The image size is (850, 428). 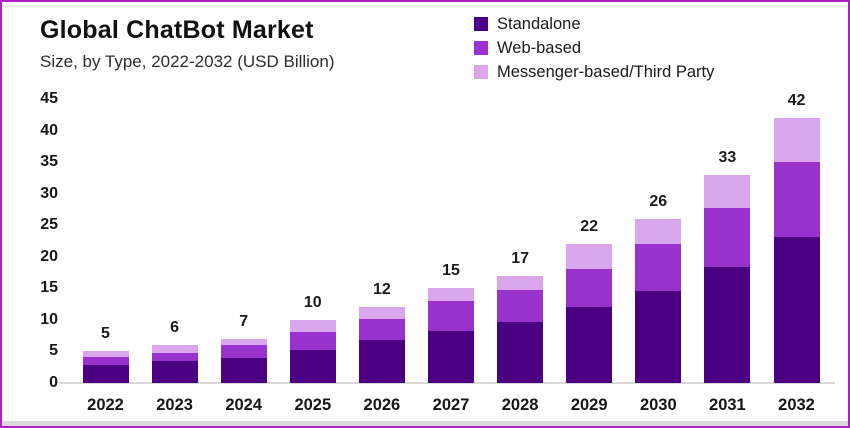 I want to click on y-tick-label: 20, so click(x=49, y=256).